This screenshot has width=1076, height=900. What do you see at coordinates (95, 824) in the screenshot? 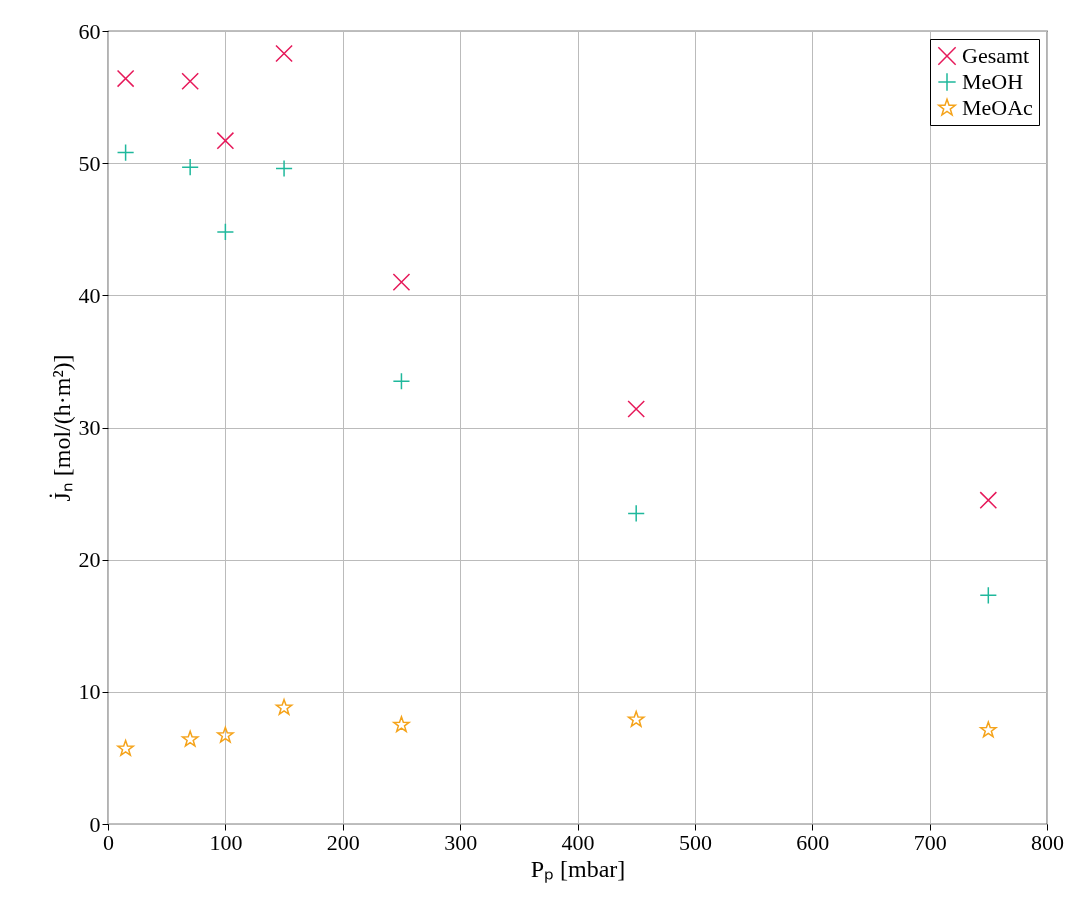
I see `y-tick-label: 0` at bounding box center [95, 824].